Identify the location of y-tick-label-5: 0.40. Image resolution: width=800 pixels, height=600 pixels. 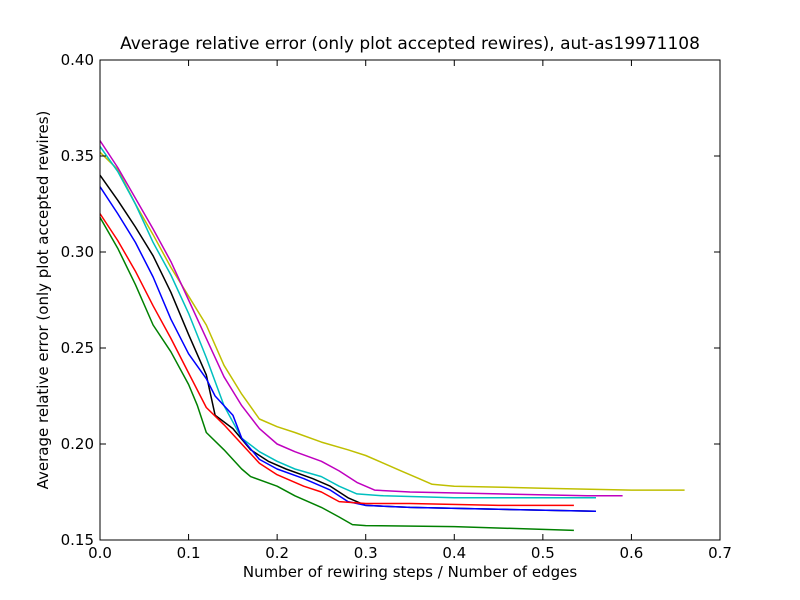
(77, 60).